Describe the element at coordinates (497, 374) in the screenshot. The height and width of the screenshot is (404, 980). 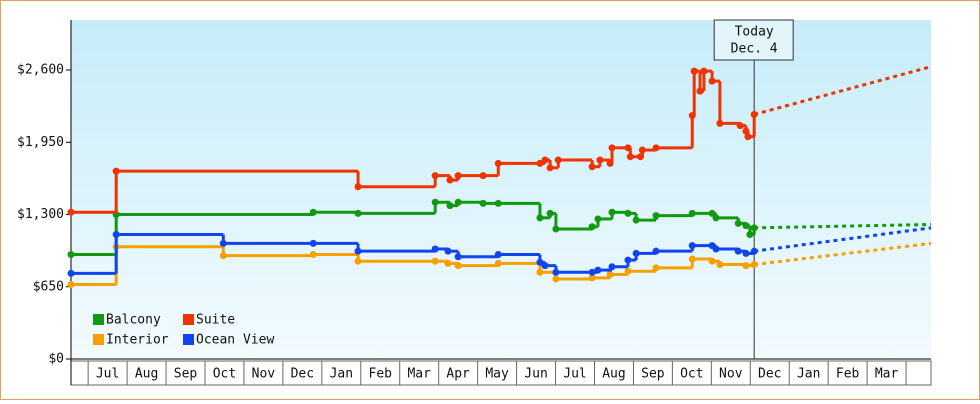
I see `x-tick-label: May` at that location.